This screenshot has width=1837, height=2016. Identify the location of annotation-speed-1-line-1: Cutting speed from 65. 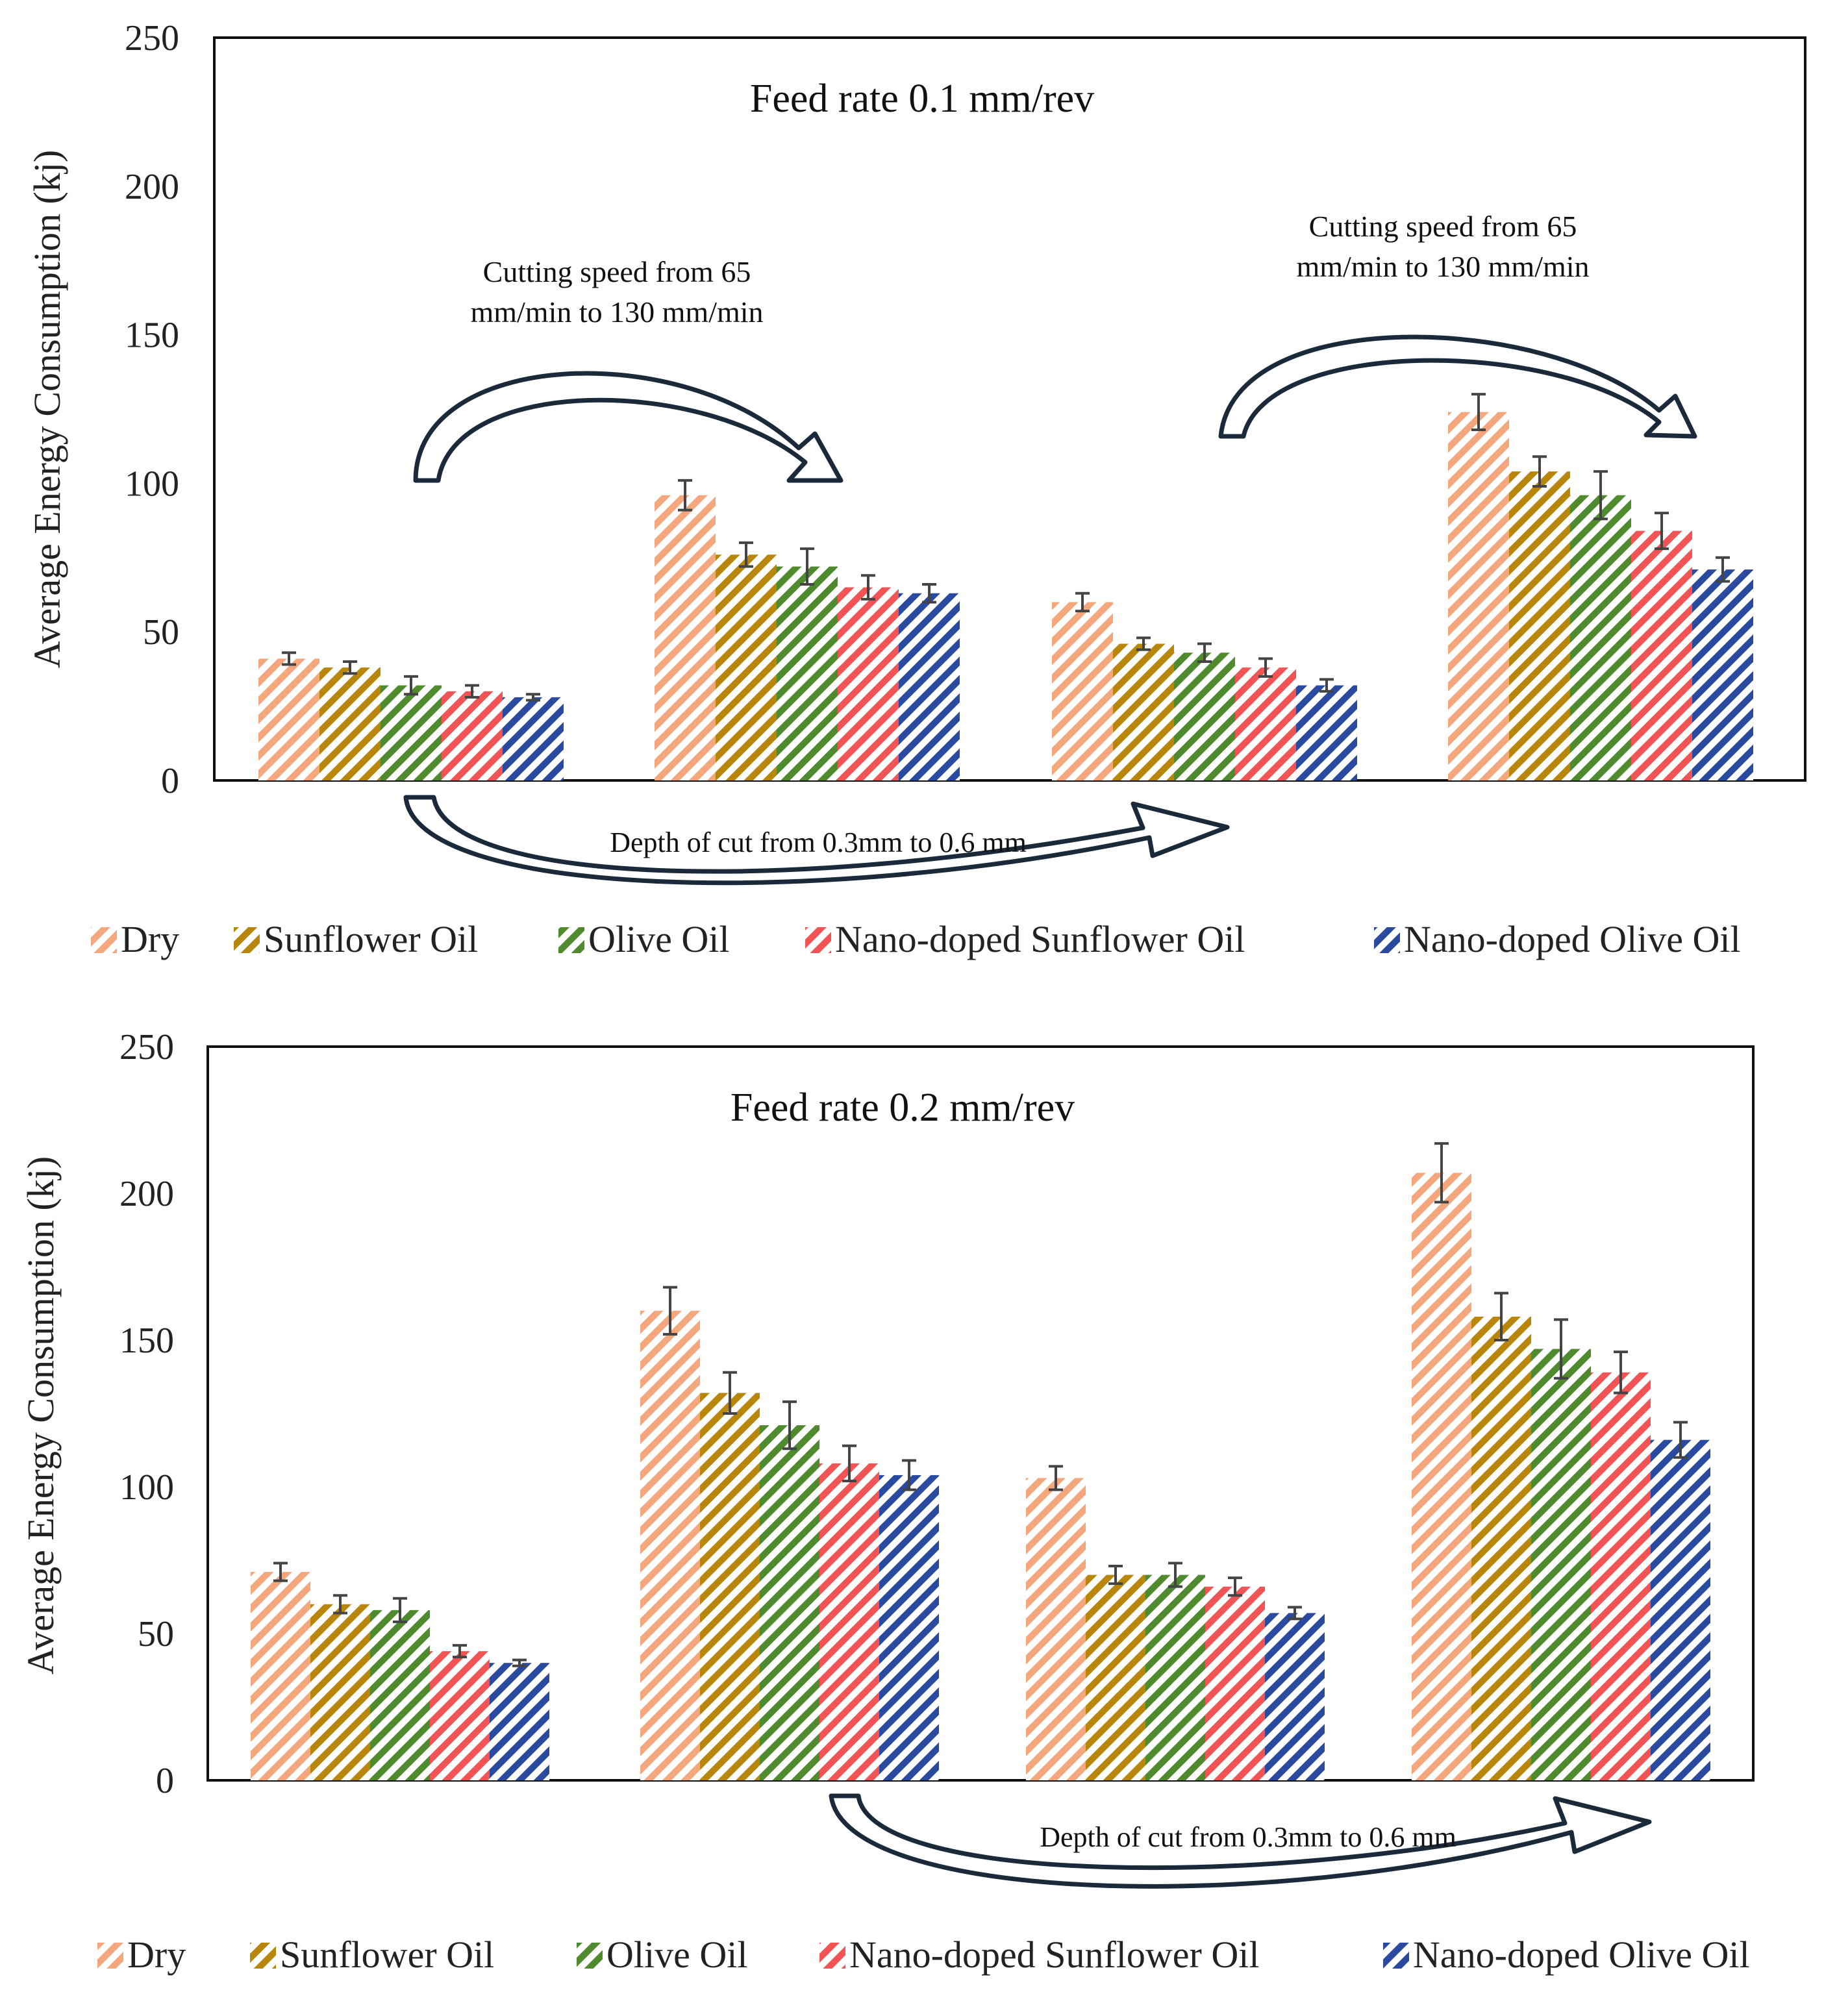
(617, 271).